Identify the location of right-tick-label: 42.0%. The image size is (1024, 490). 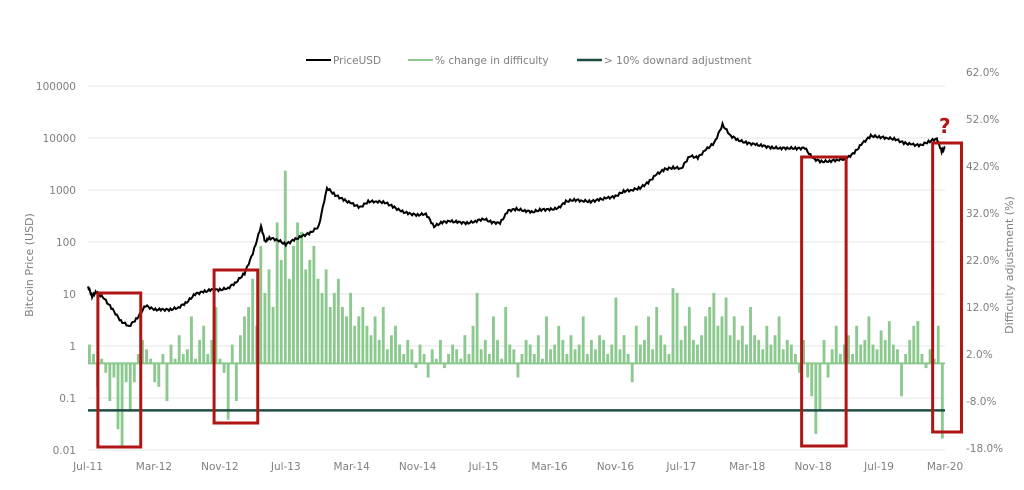
(982, 167).